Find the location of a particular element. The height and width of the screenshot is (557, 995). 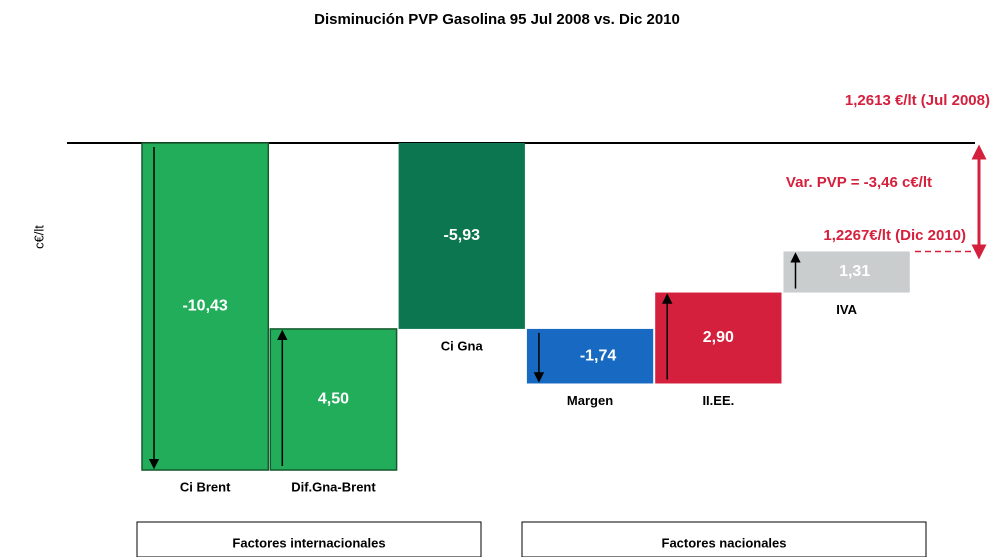

value-label: 4,50 is located at coordinates (333, 399).